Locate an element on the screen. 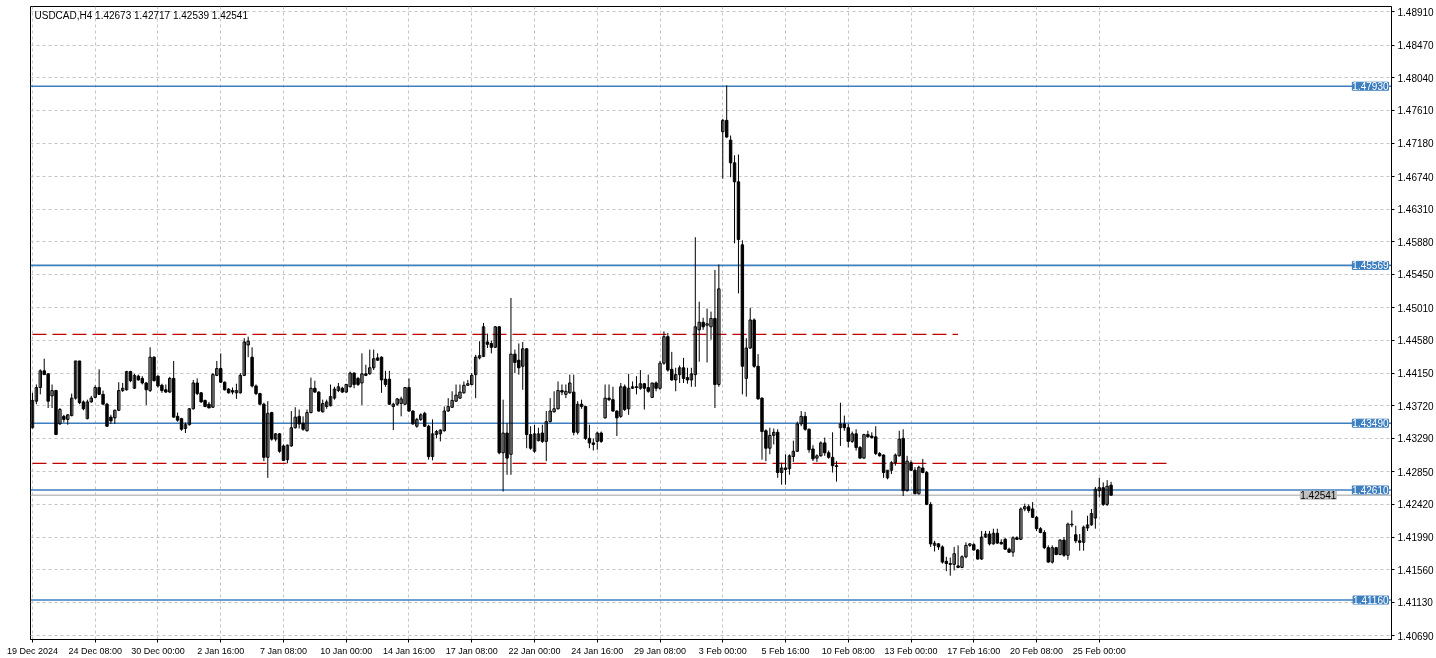 This screenshot has height=658, width=1436. x-tick-label: 14 Jan 16:00 is located at coordinates (409, 650).